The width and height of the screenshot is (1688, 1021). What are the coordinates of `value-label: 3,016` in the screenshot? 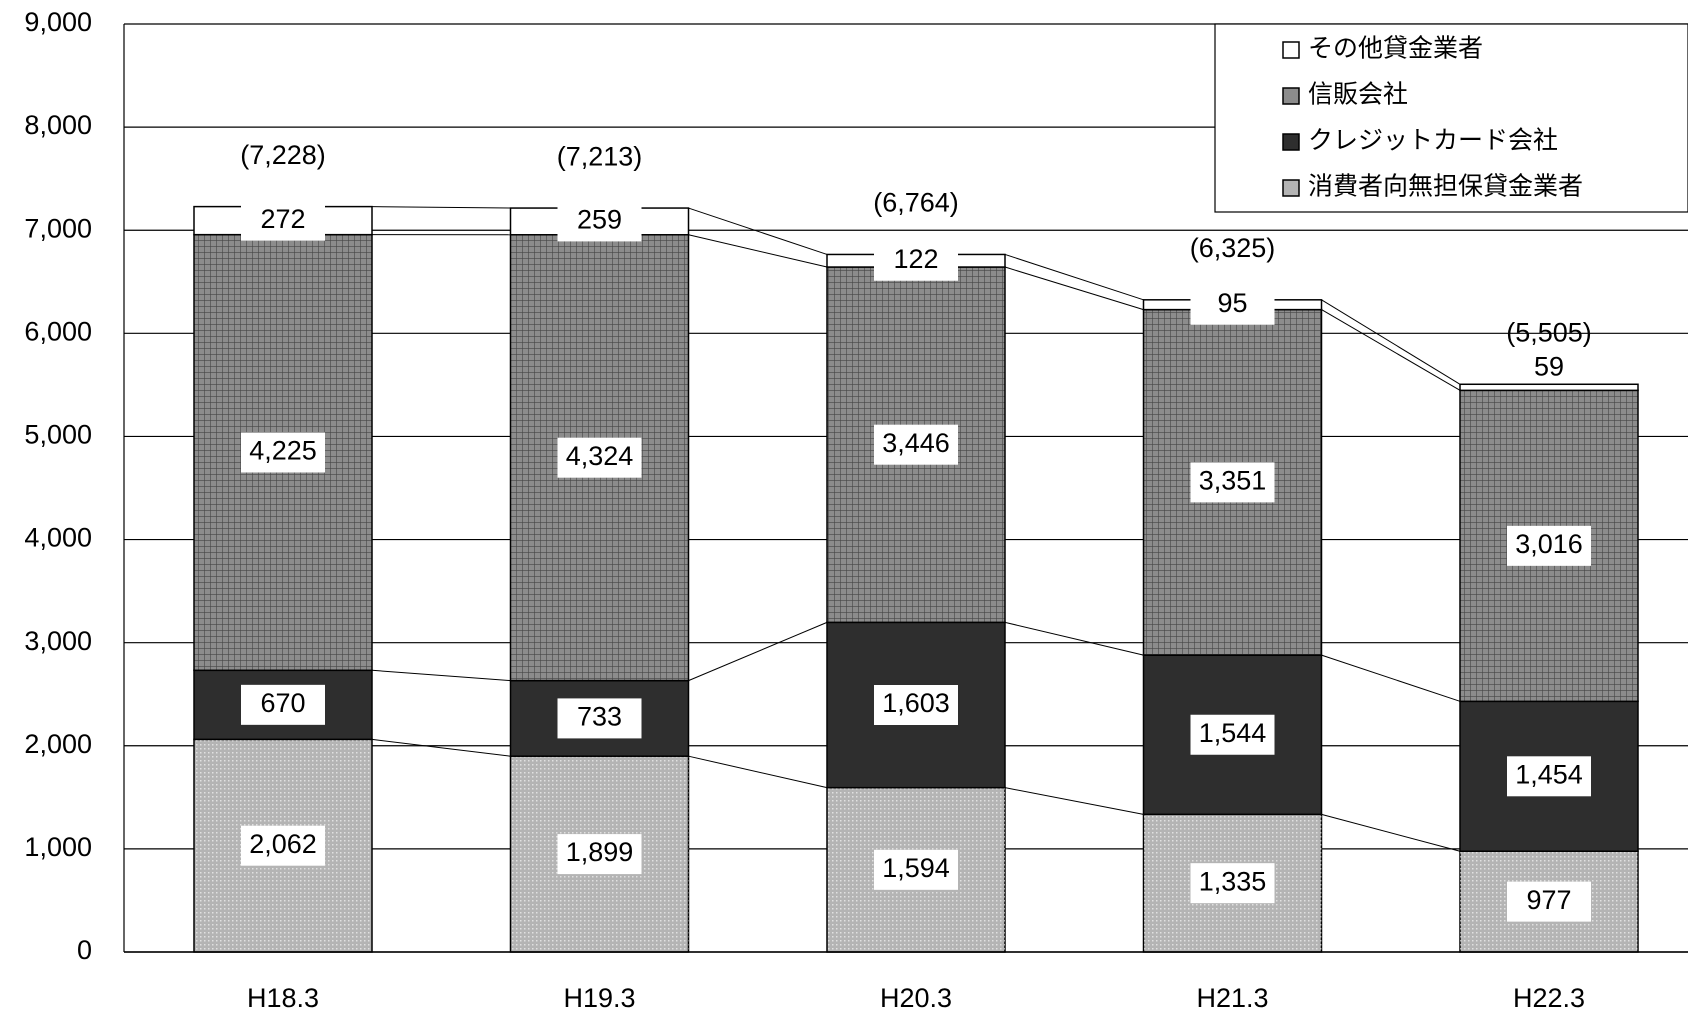 It's located at (1549, 544).